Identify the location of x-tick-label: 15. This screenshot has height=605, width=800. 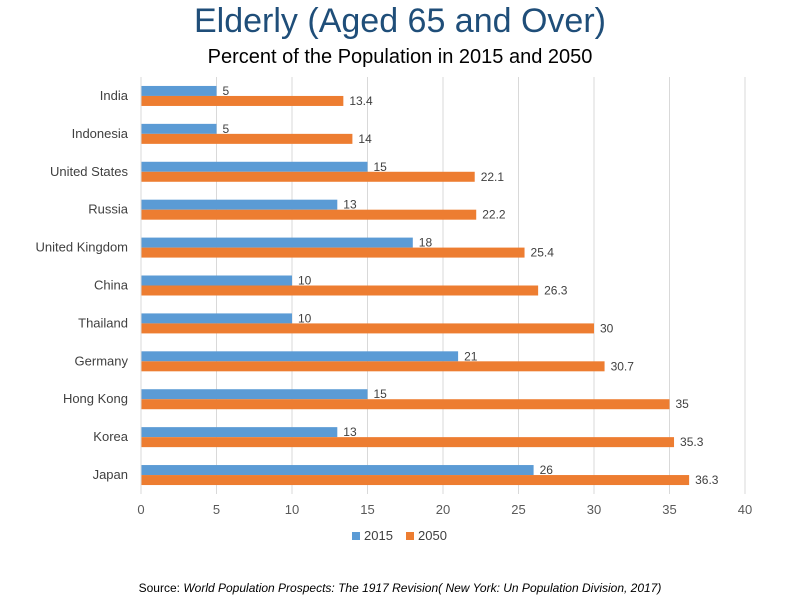
(367, 509).